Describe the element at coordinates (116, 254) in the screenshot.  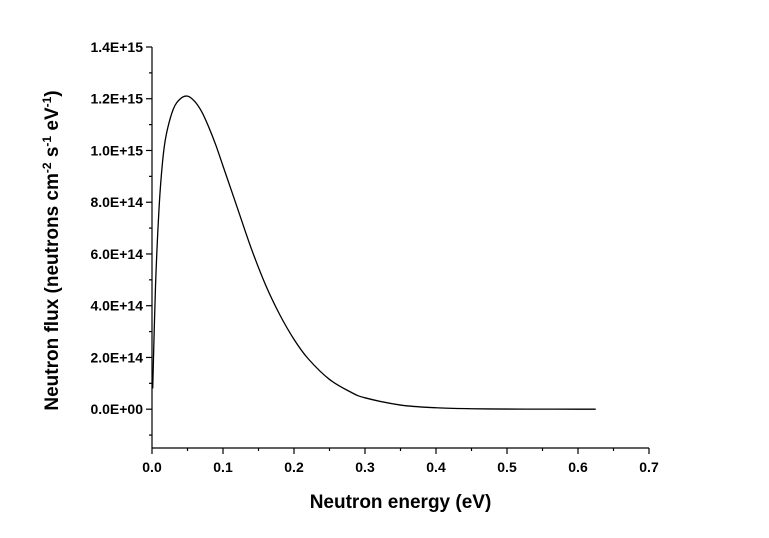
I see `y-tick-label: 6.0E+14` at that location.